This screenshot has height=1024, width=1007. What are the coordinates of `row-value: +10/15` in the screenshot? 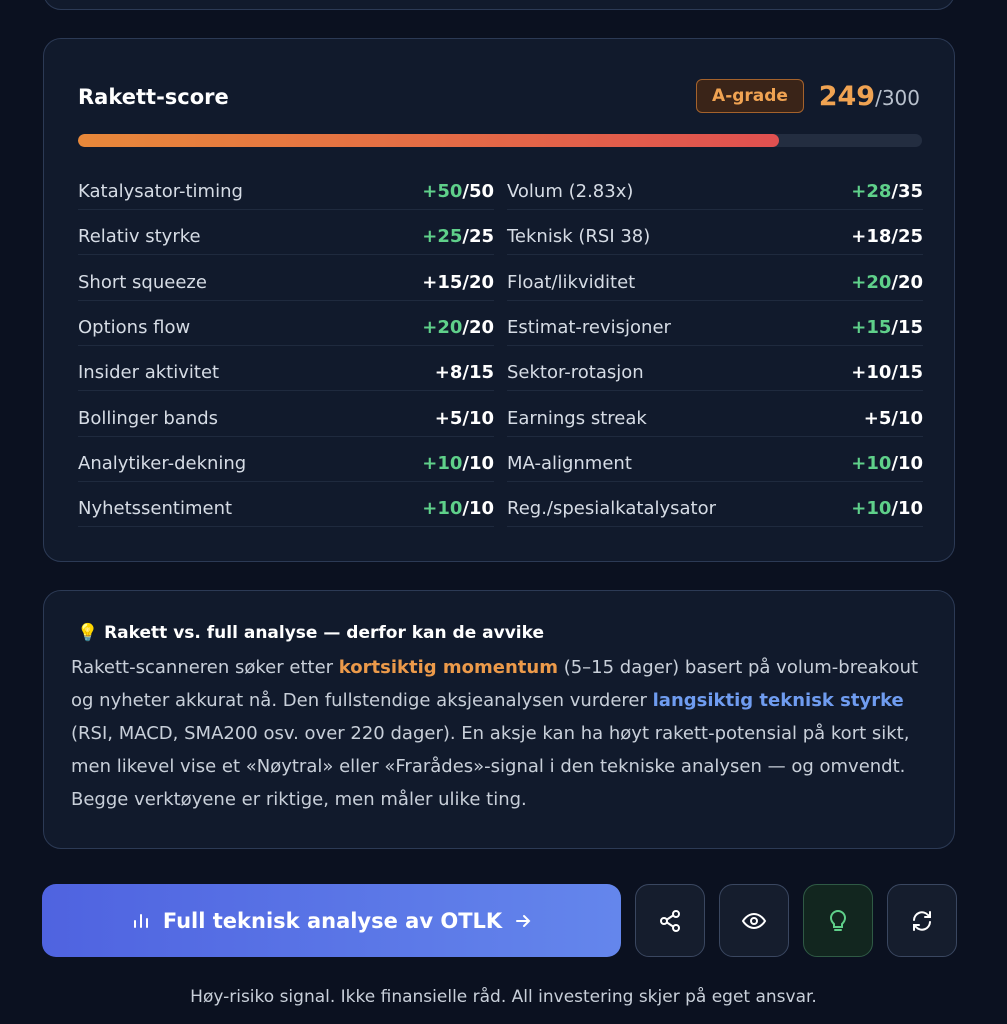 It's located at (887, 373).